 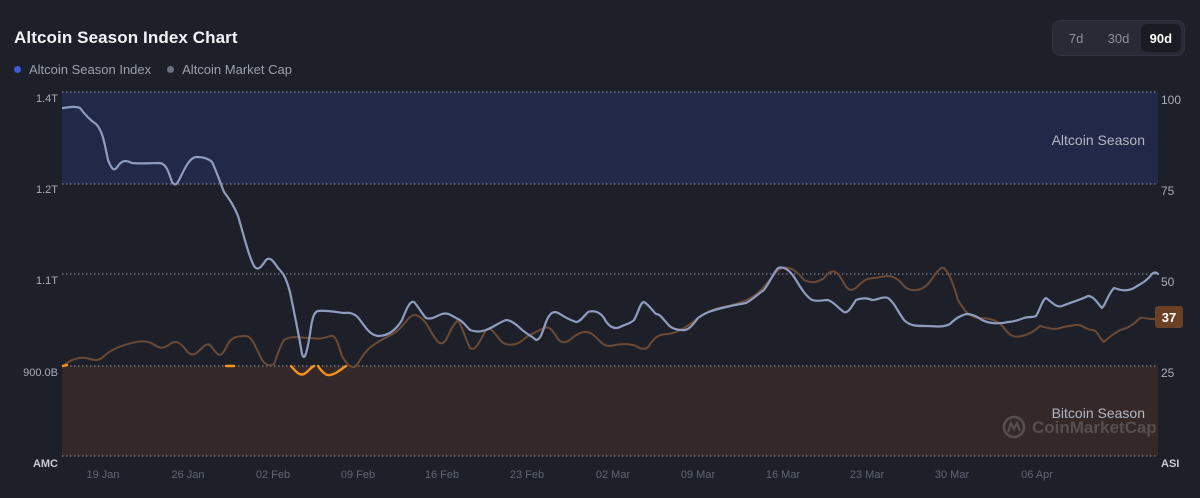 I want to click on legend-dot-gray-icon, so click(x=171, y=69).